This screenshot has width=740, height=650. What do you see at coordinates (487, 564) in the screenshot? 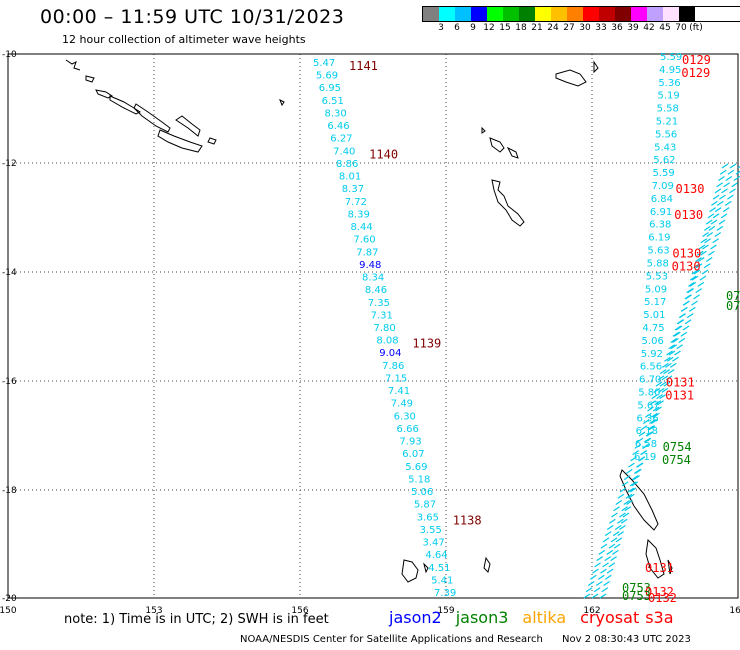
I see `island-south-loyalty` at bounding box center [487, 564].